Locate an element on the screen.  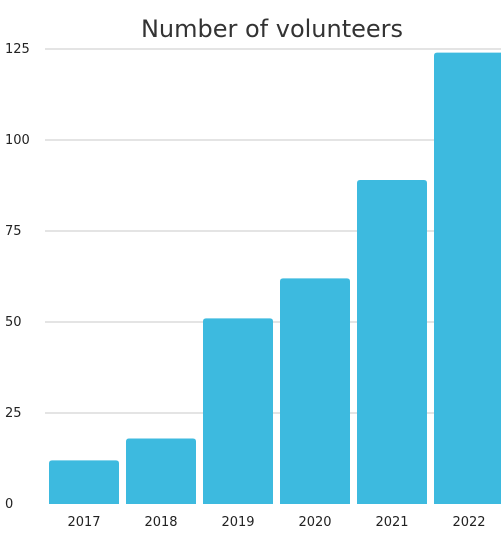
y-tick-label: 100 is located at coordinates (17, 140).